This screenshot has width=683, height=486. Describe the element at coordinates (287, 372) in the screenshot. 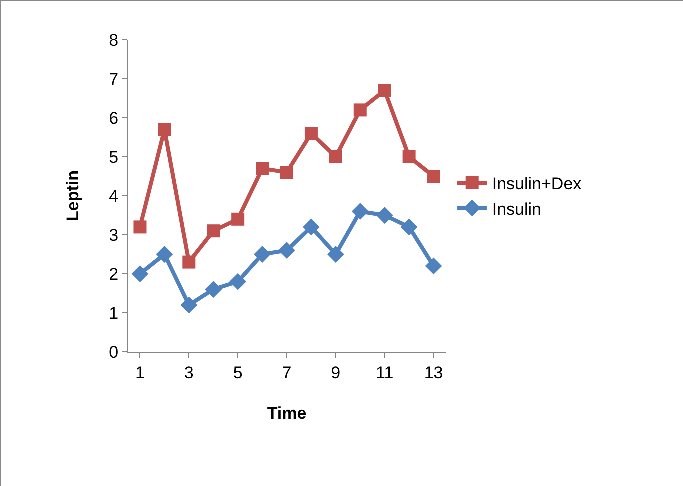

I see `x-tick-label: 7` at that location.